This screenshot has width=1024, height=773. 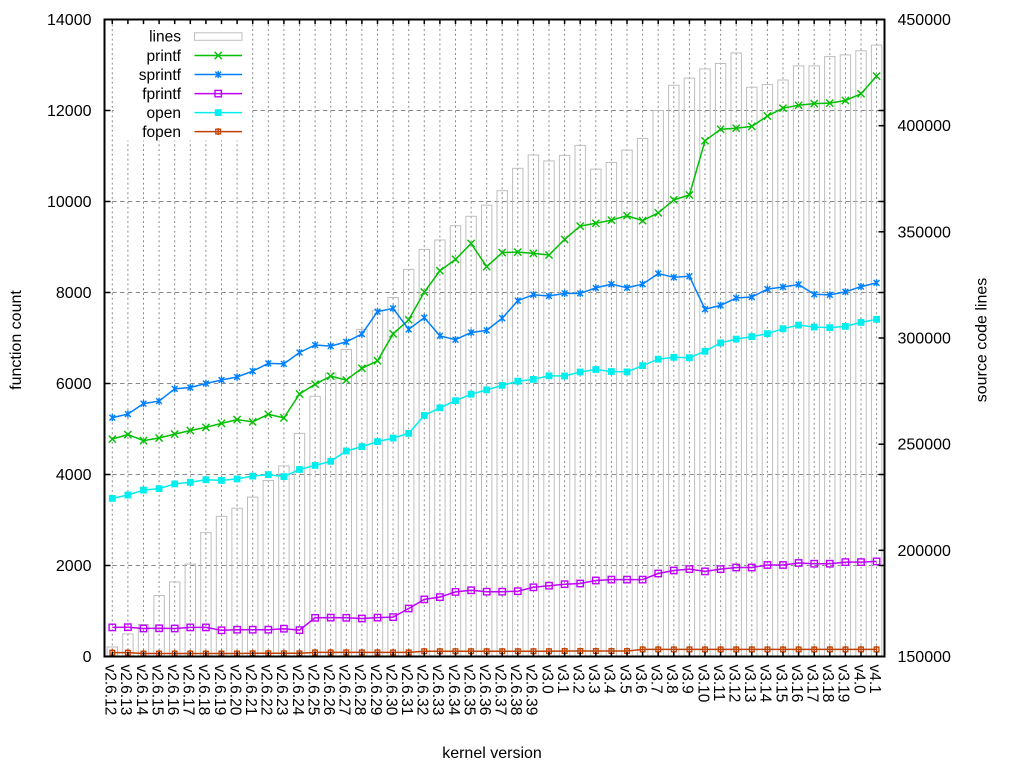 What do you see at coordinates (437, 690) in the screenshot?
I see `svg-text: v2.6.33` at bounding box center [437, 690].